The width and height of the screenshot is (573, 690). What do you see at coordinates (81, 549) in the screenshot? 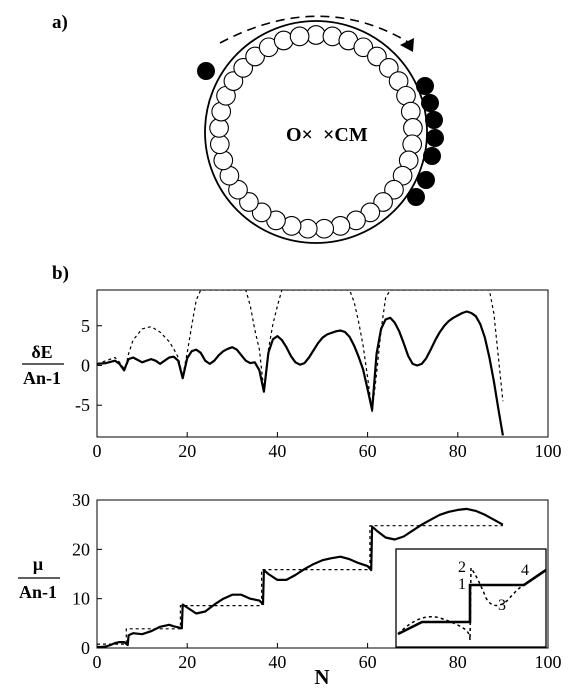
I see `mu-ytick-label: 20` at bounding box center [81, 549].